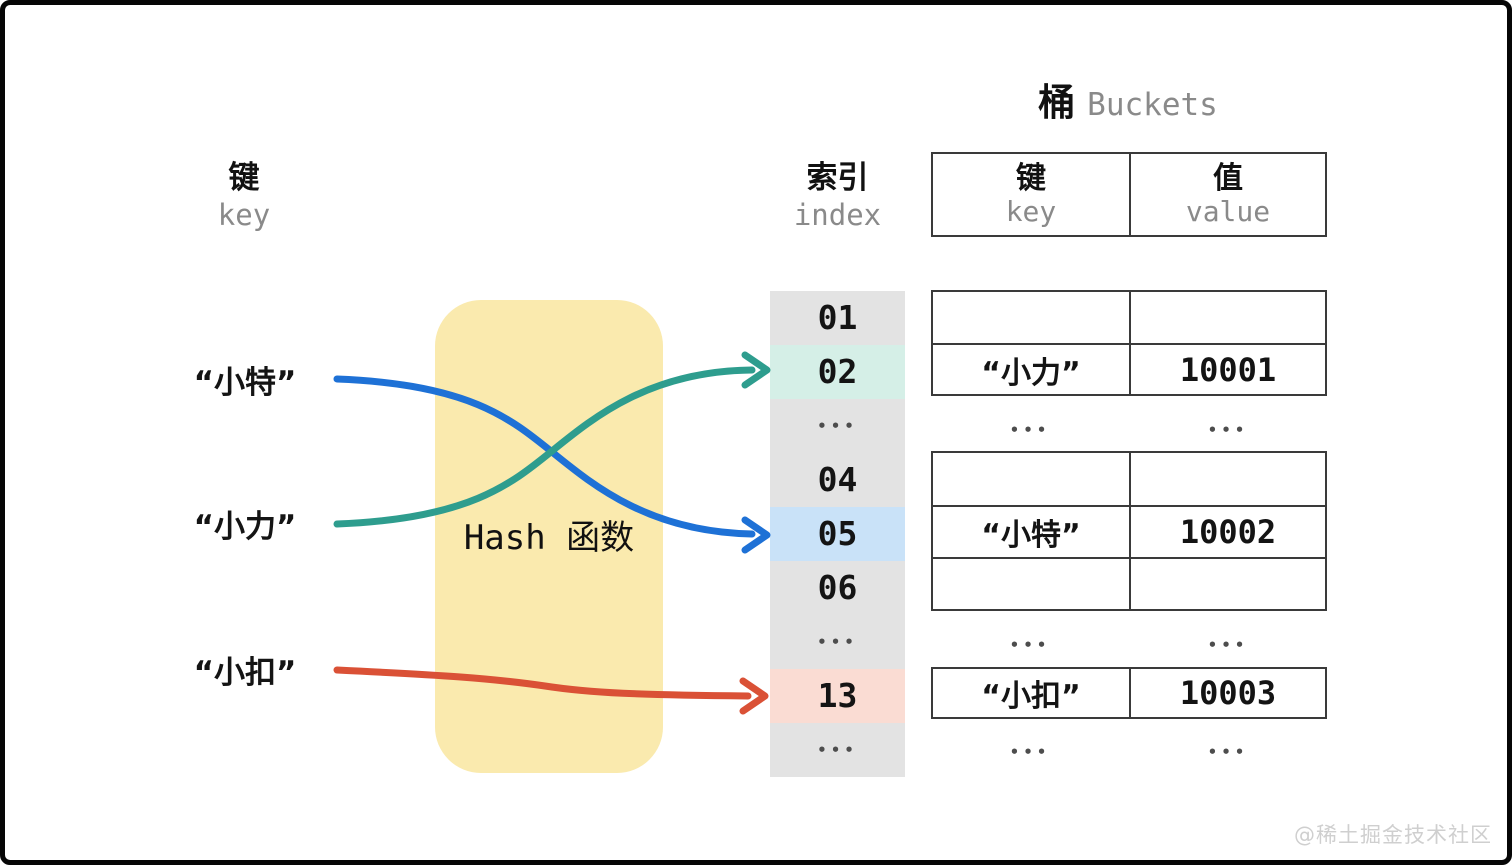 The image size is (1512, 865). What do you see at coordinates (245, 383) in the screenshot?
I see `key-label-xiaote: “小特”` at bounding box center [245, 383].